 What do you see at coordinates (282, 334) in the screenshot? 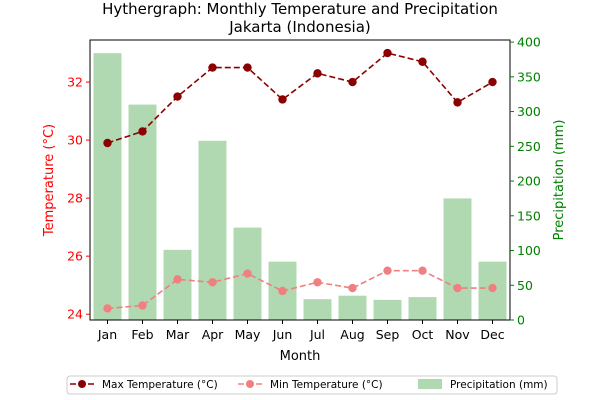
I see `x-tick-label-jun: Jun` at bounding box center [282, 334].